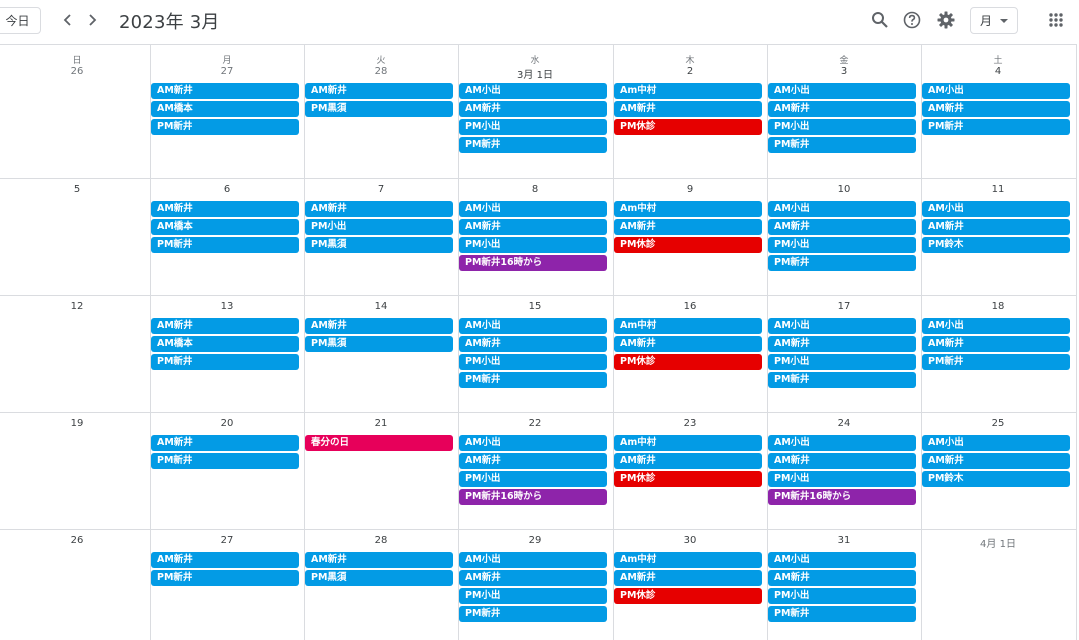  Describe the element at coordinates (946, 20) in the screenshot. I see `settings-button` at that location.